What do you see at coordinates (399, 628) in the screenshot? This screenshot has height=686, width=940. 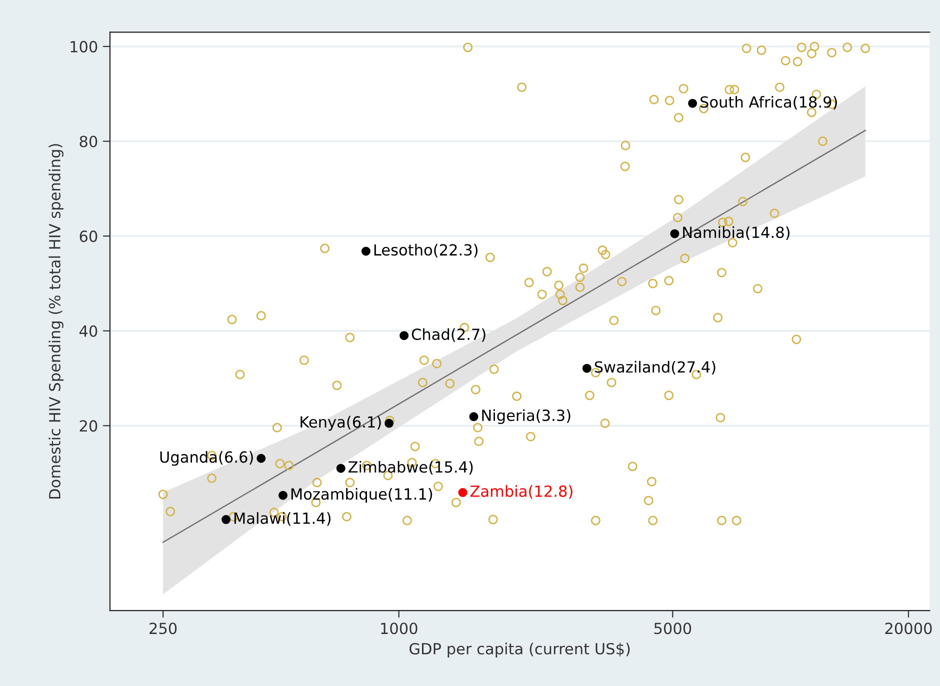 I see `x-tick-label: 1000` at bounding box center [399, 628].